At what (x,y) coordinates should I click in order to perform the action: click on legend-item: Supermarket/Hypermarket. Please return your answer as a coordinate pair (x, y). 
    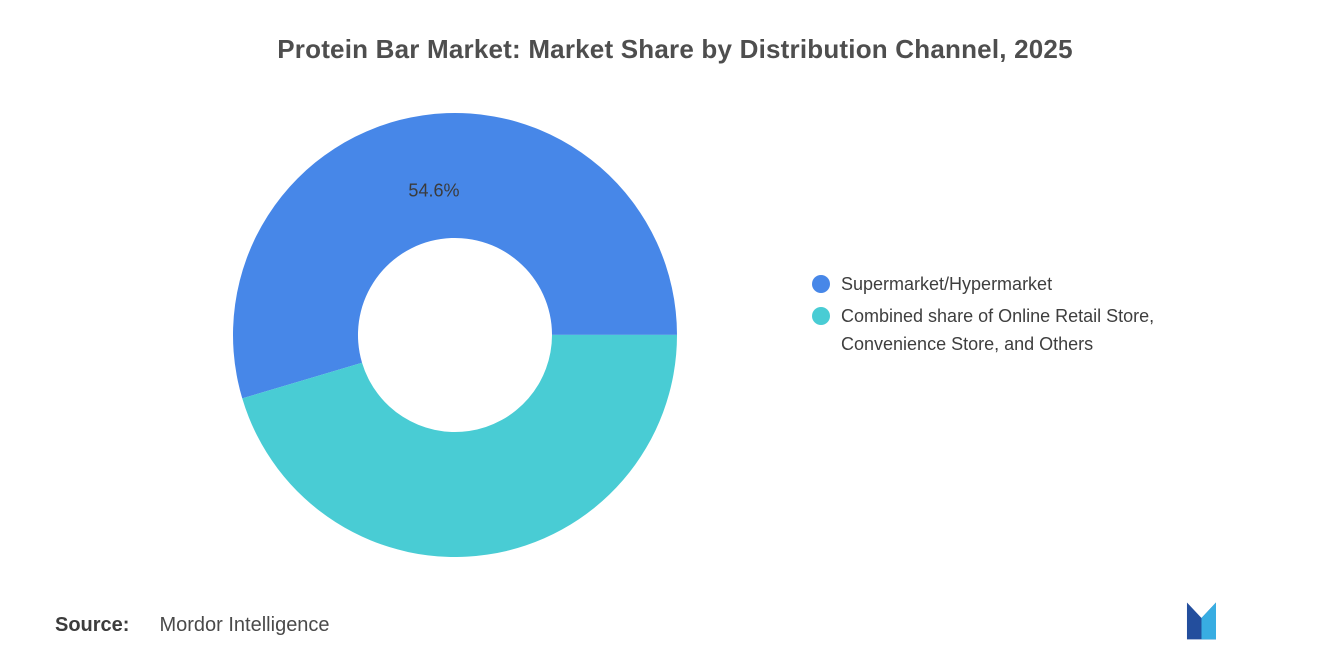
    Looking at the image, I should click on (1024, 284).